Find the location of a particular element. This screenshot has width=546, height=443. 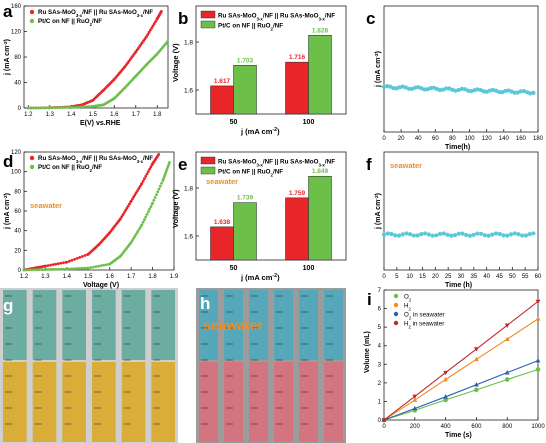

panel-letter-f: f is located at coordinates (369, 164).